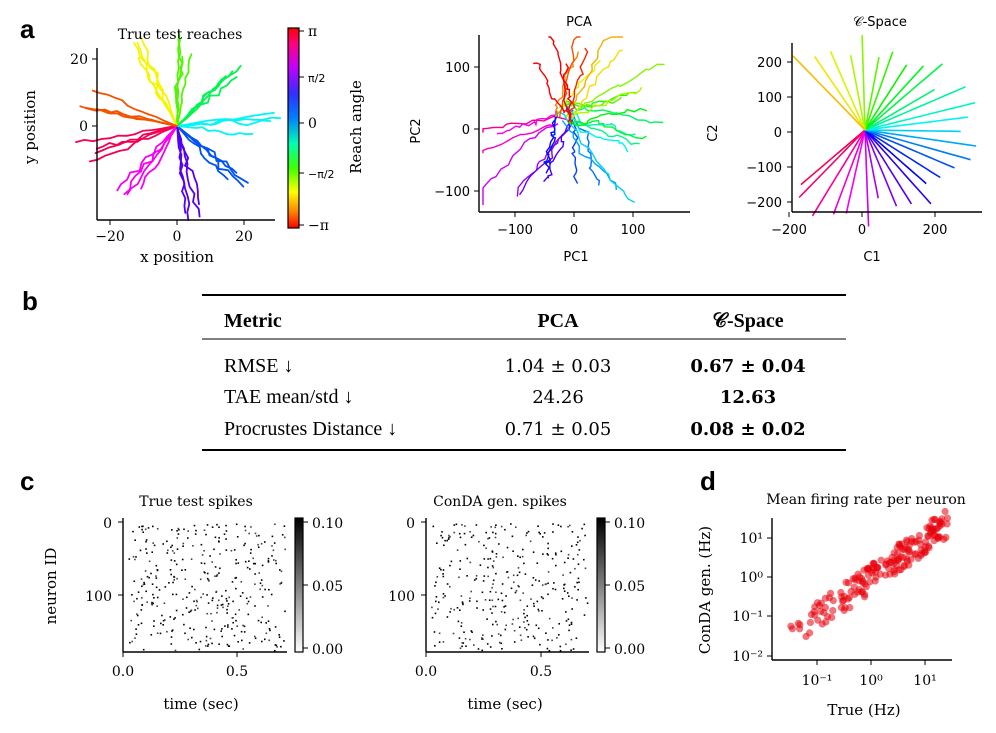  Describe the element at coordinates (747, 321) in the screenshot. I see `table-header-cspace: 𝒞-Space` at that location.